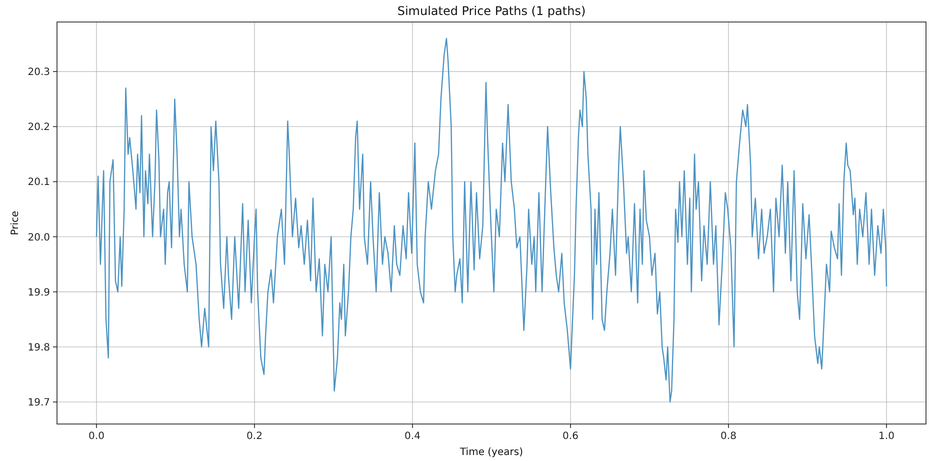 The image size is (929, 461). Describe the element at coordinates (96, 436) in the screenshot. I see `x-tick-label: 0.0` at that location.